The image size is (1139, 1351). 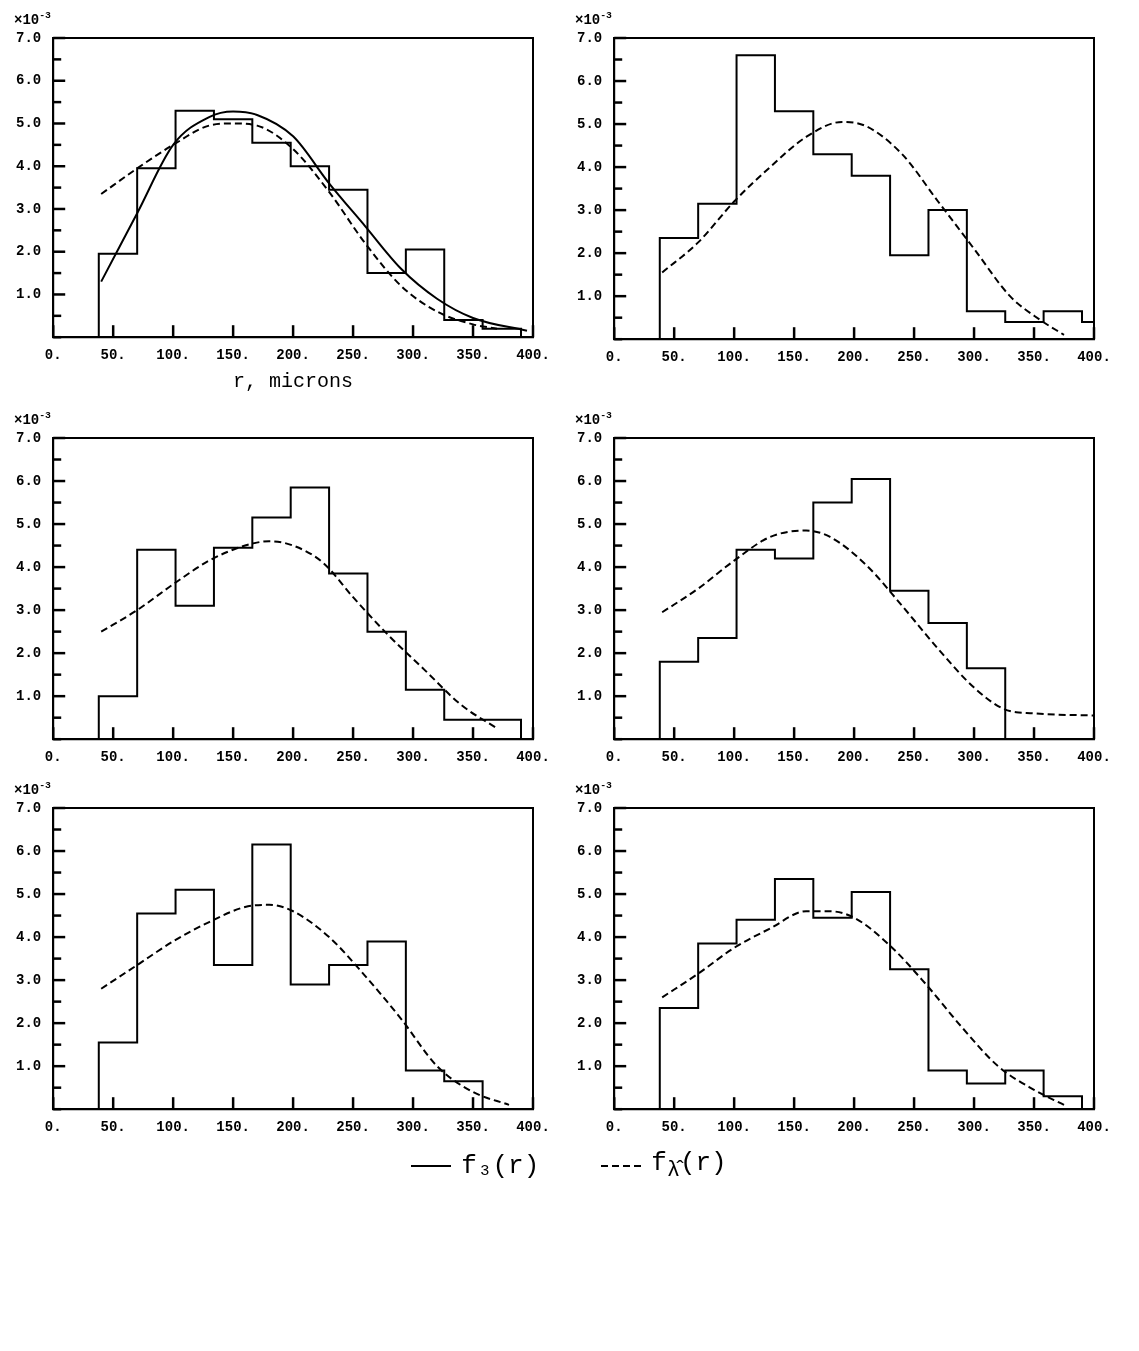 What do you see at coordinates (293, 382) in the screenshot?
I see `x-axis-title: r, microns` at bounding box center [293, 382].